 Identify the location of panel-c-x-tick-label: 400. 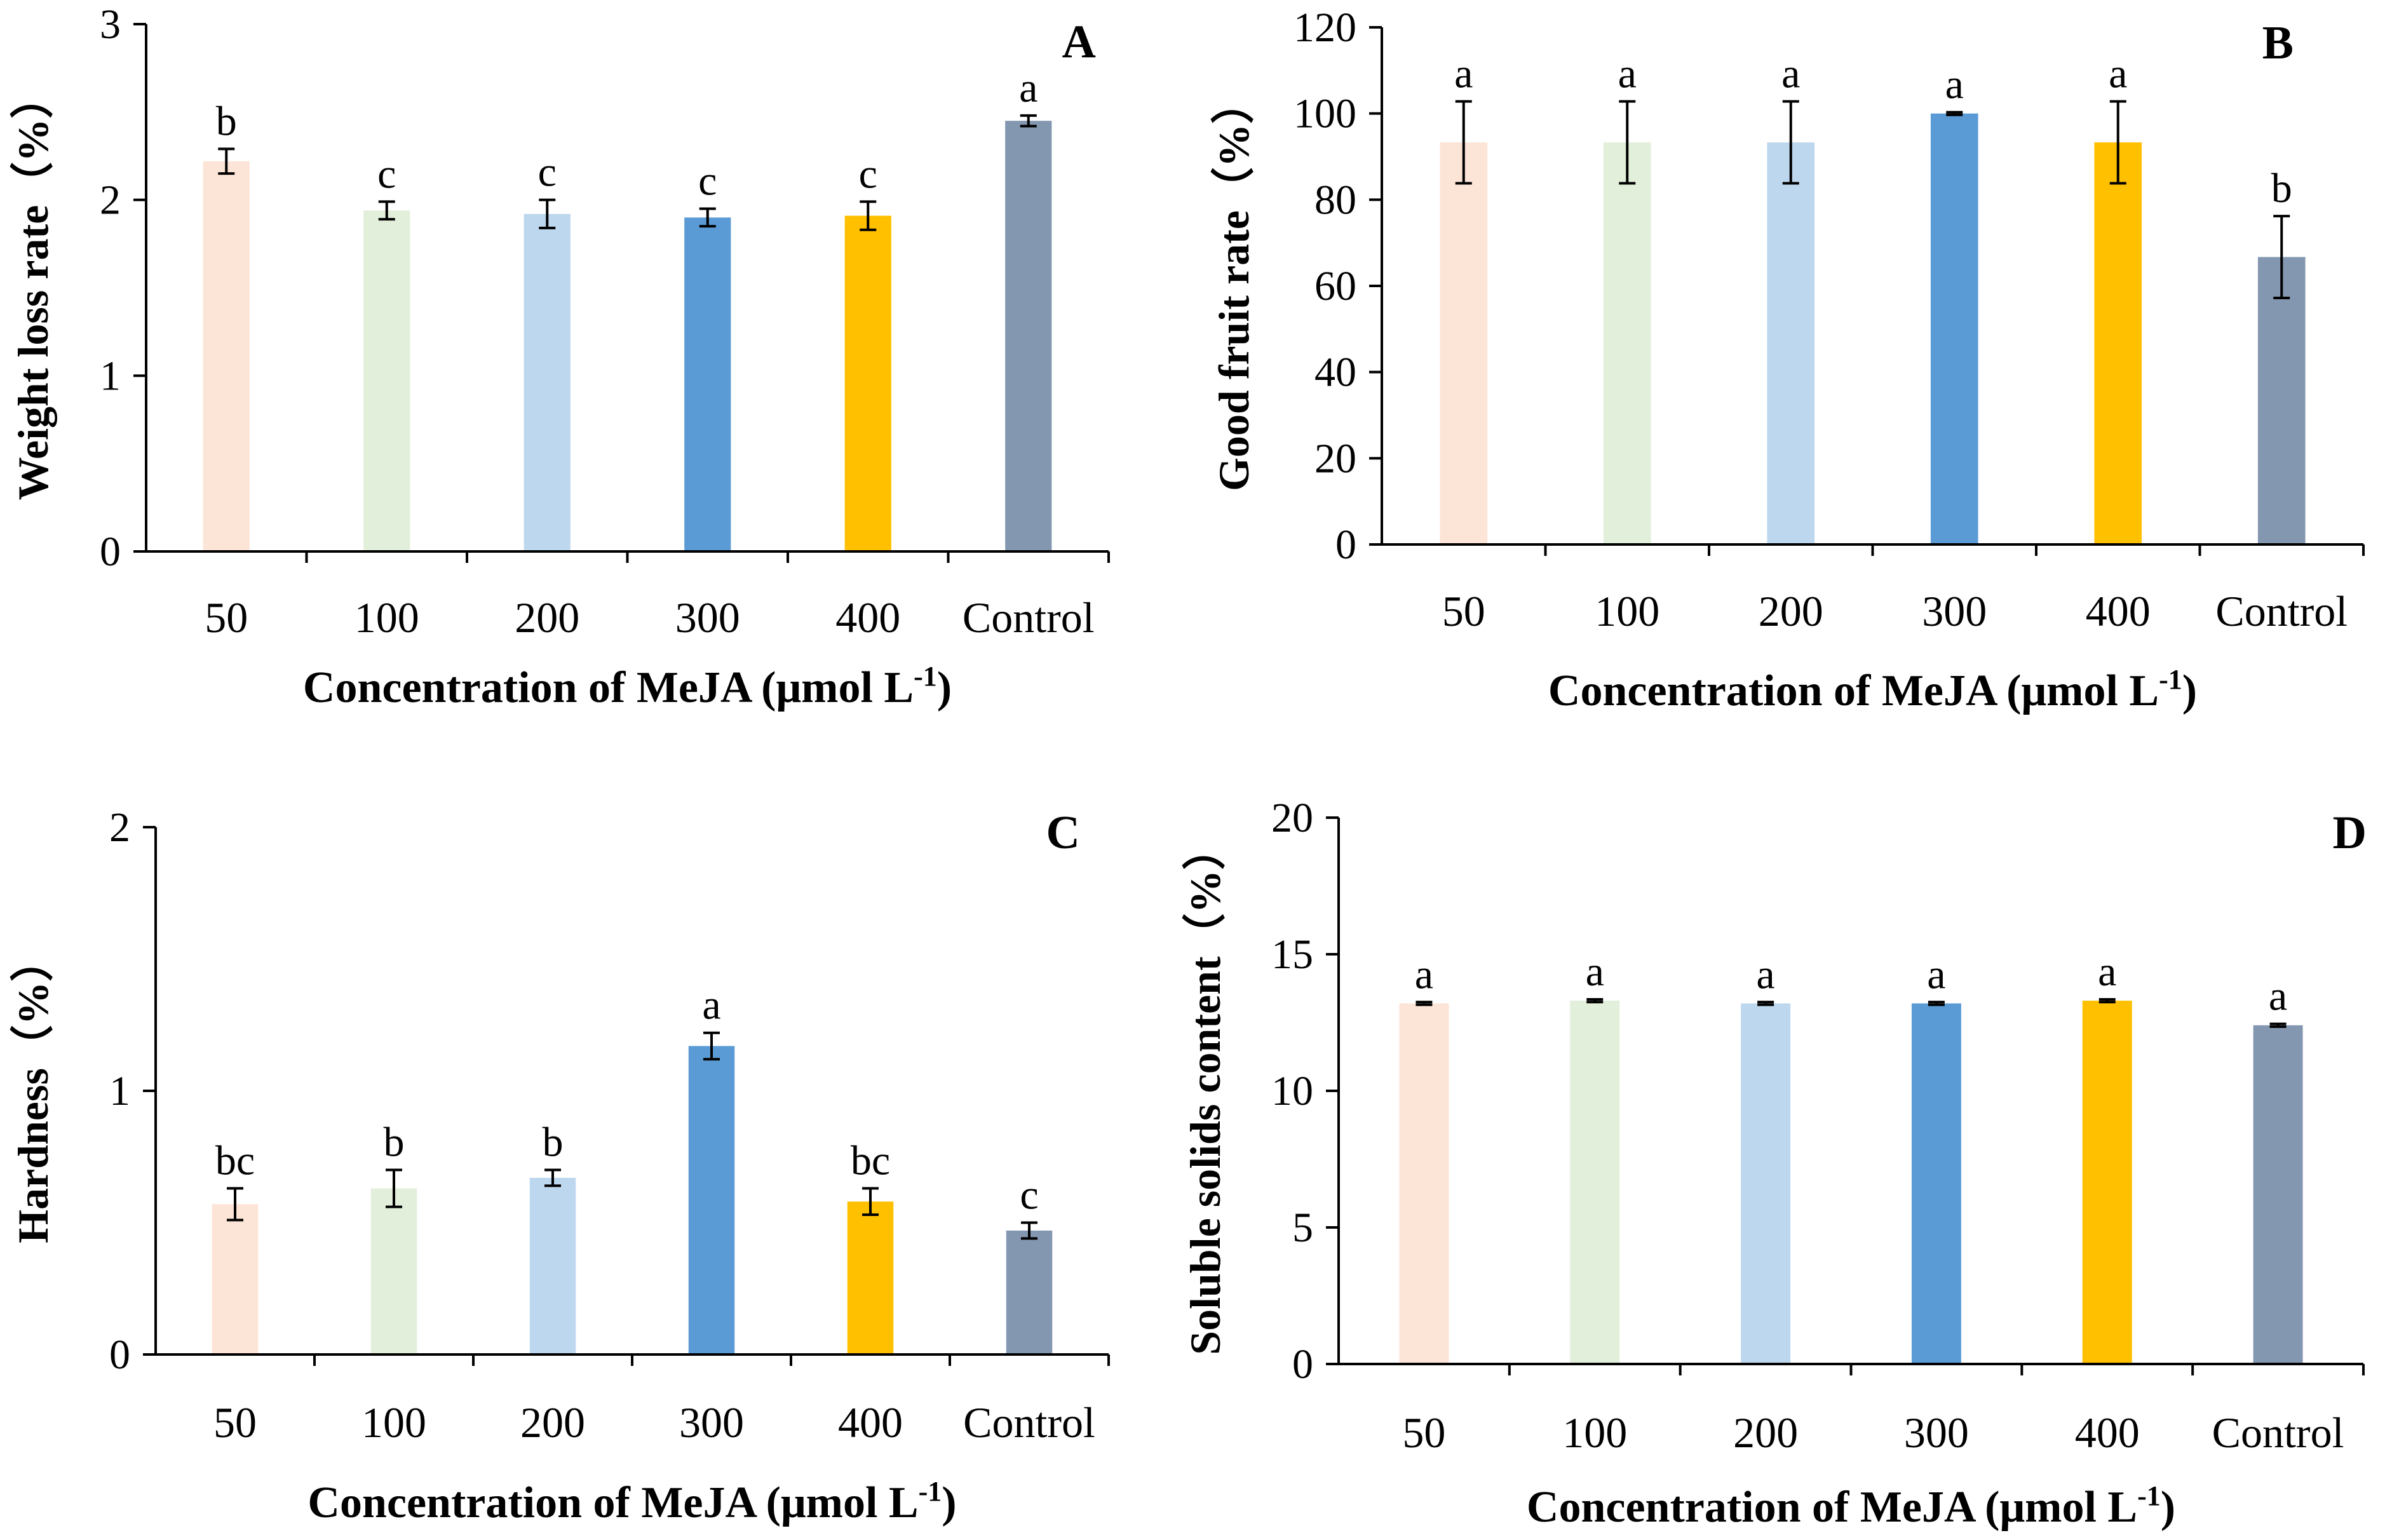
(870, 1423).